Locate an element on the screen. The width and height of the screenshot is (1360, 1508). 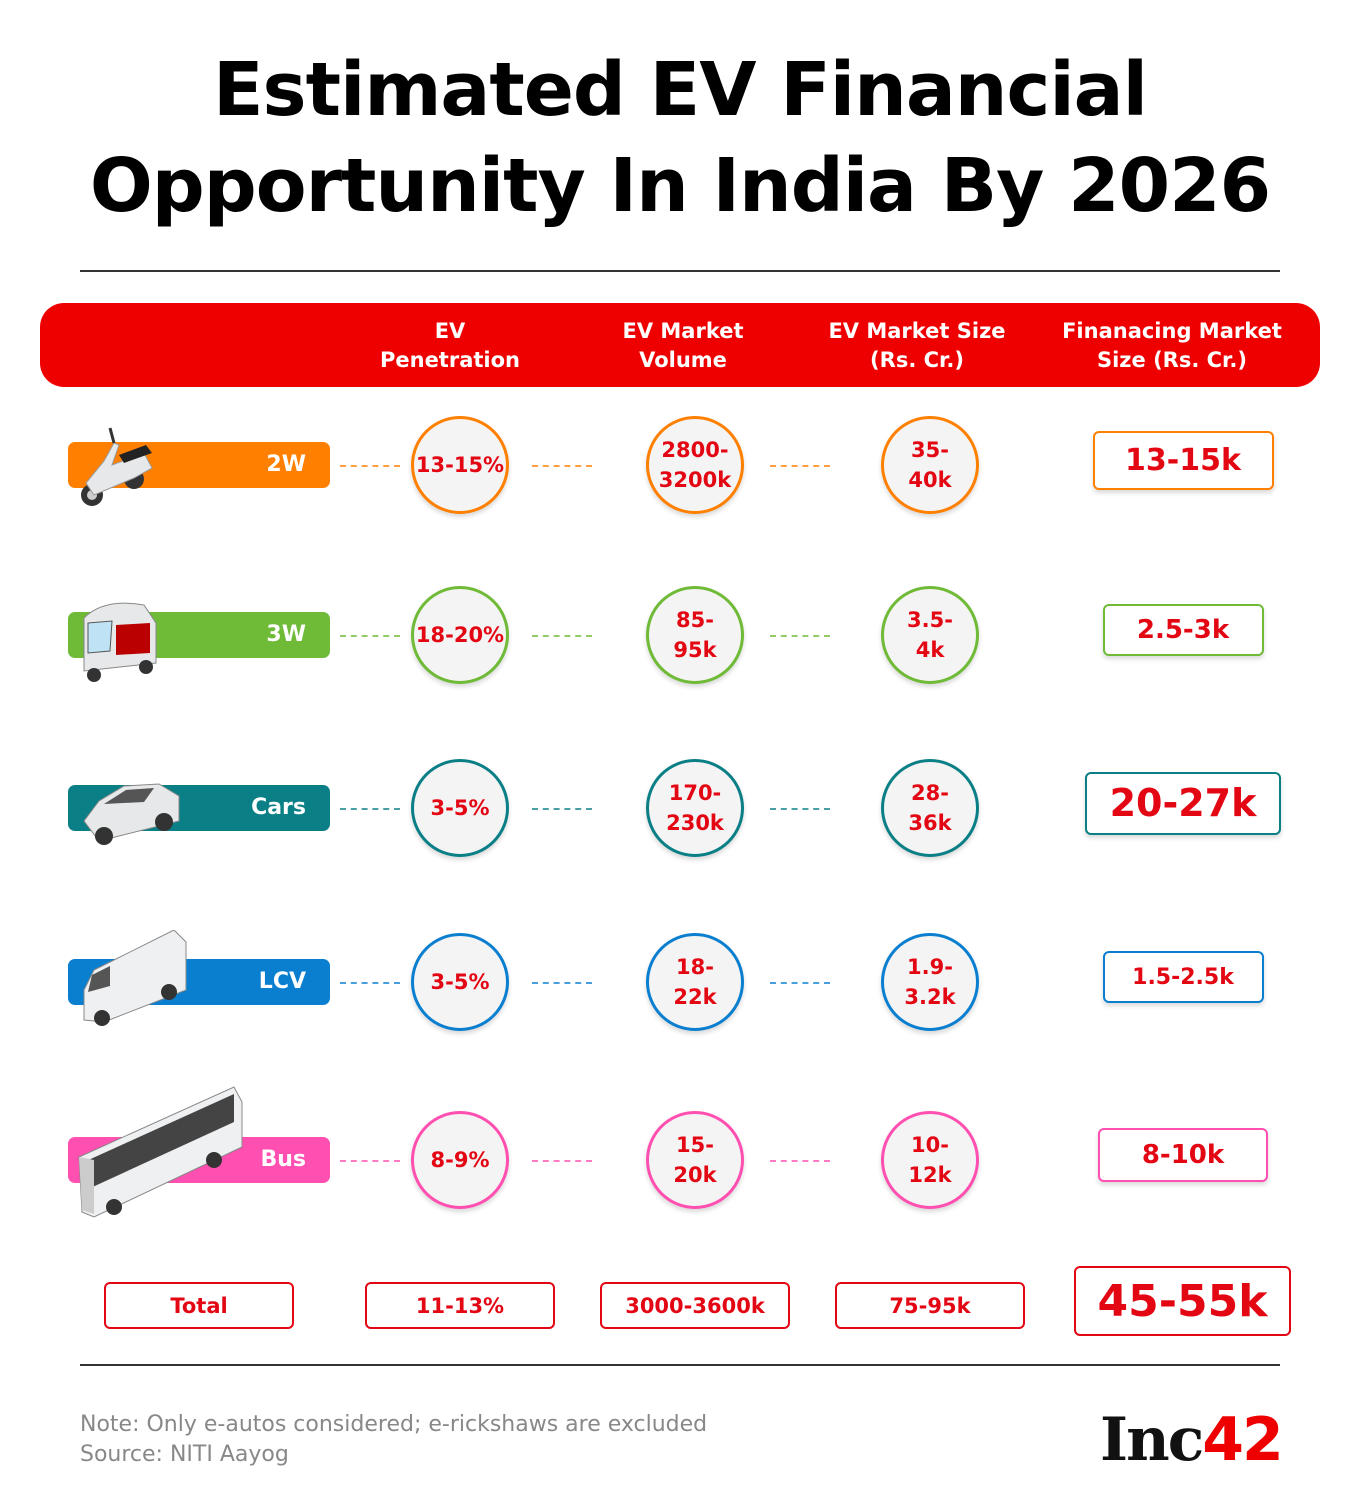
category-label: Cars is located at coordinates (278, 807).